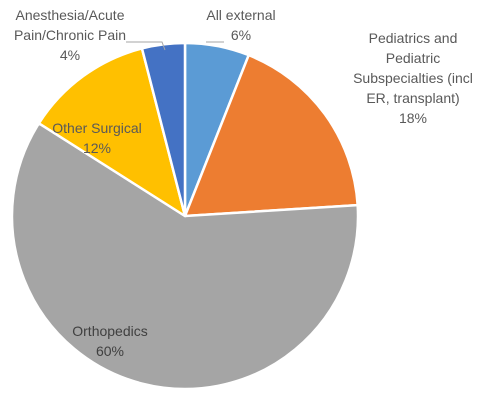 This screenshot has width=486, height=407. I want to click on slice-label-line: All external, so click(240, 15).